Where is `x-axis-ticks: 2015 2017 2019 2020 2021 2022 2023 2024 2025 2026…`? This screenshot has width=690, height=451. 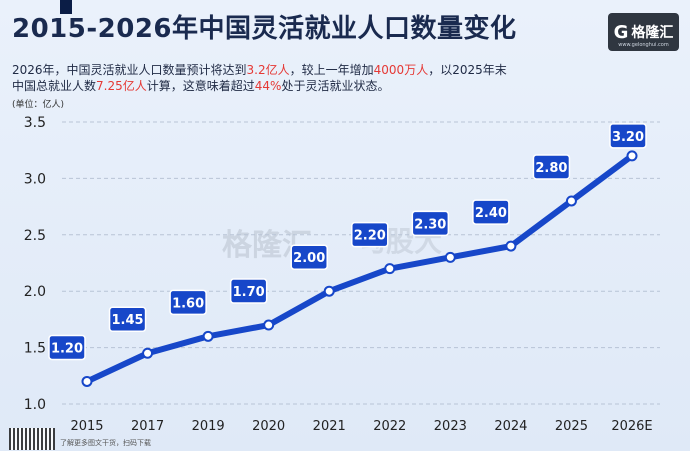 x-axis-ticks: 2015 2017 2019 2020 2021 2022 2023 2024 2025 2026… is located at coordinates (361, 426).